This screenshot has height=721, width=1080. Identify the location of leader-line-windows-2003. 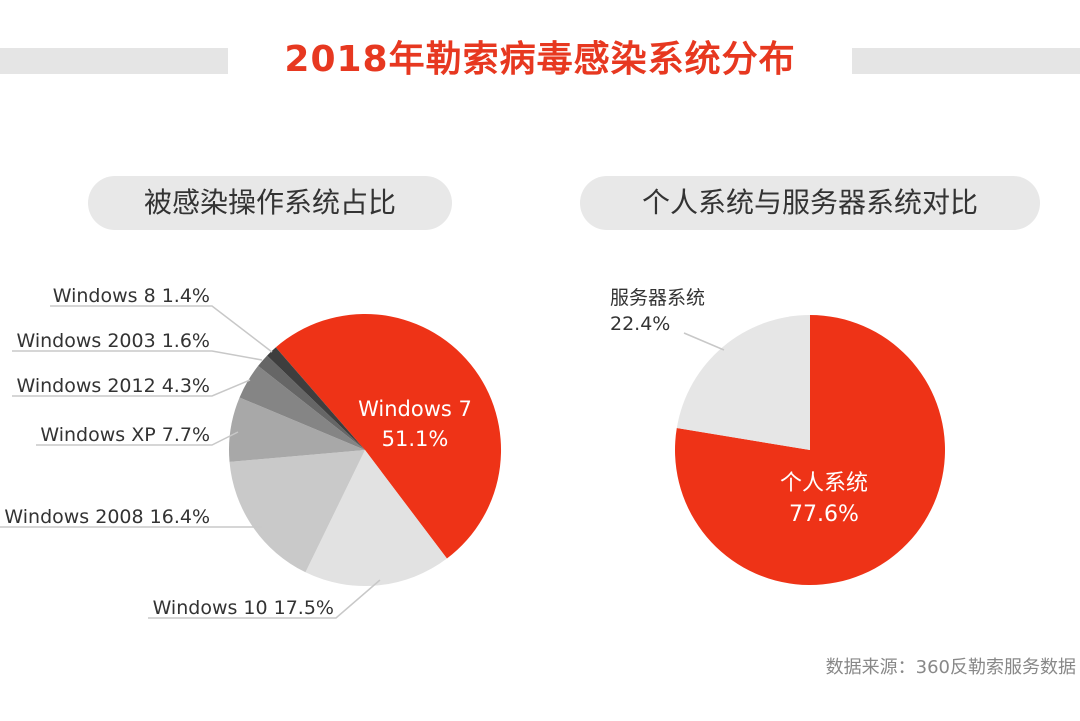
(137, 355).